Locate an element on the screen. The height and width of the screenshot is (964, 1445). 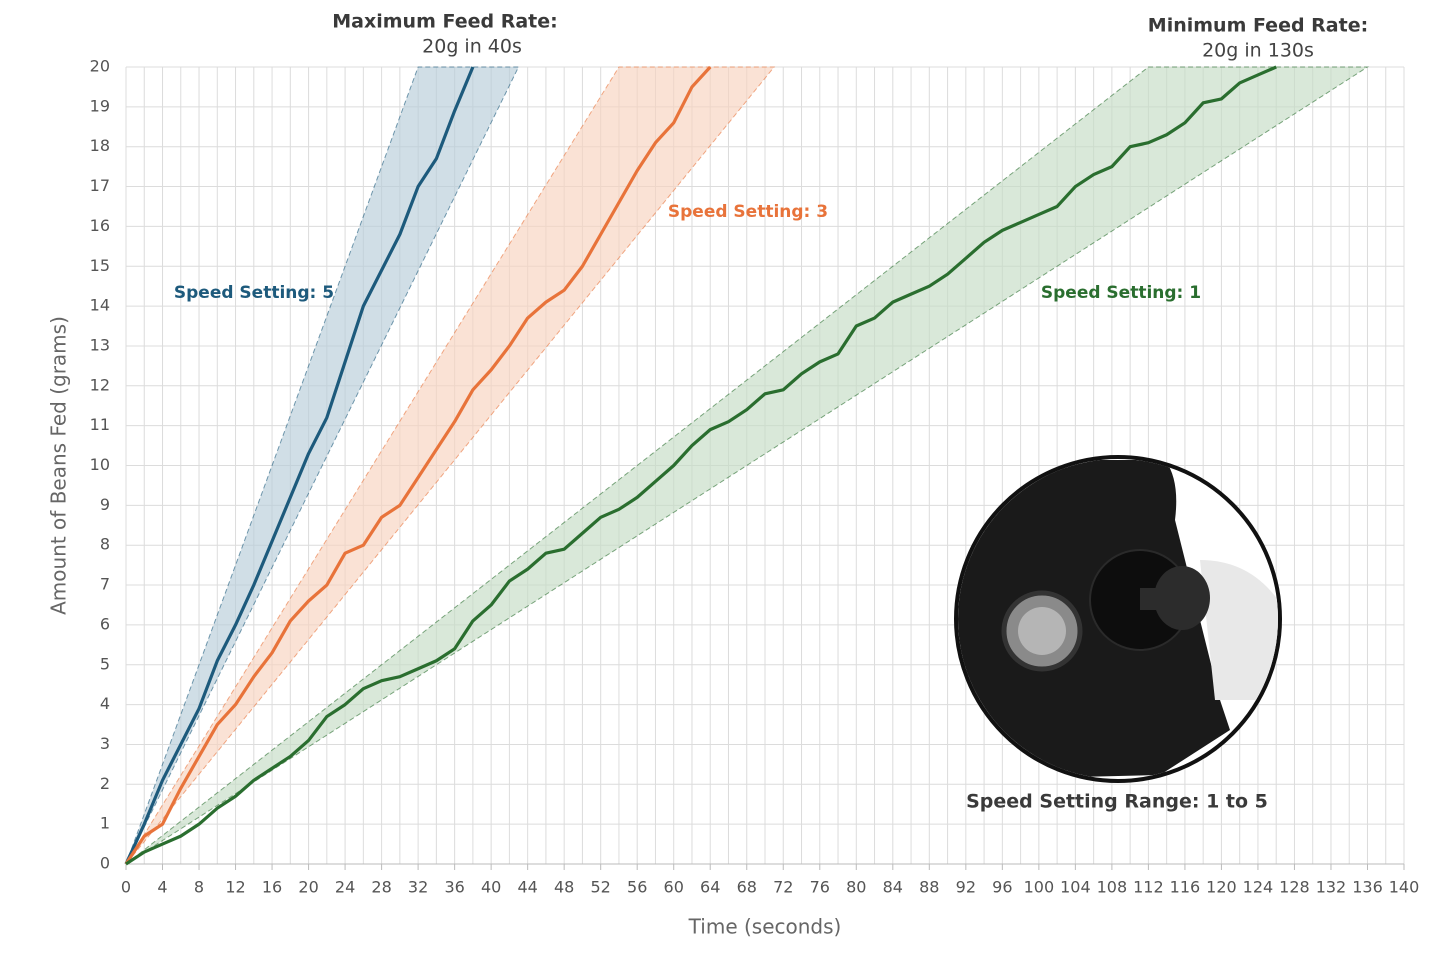
y-tick-label: 3 is located at coordinates (105, 743).